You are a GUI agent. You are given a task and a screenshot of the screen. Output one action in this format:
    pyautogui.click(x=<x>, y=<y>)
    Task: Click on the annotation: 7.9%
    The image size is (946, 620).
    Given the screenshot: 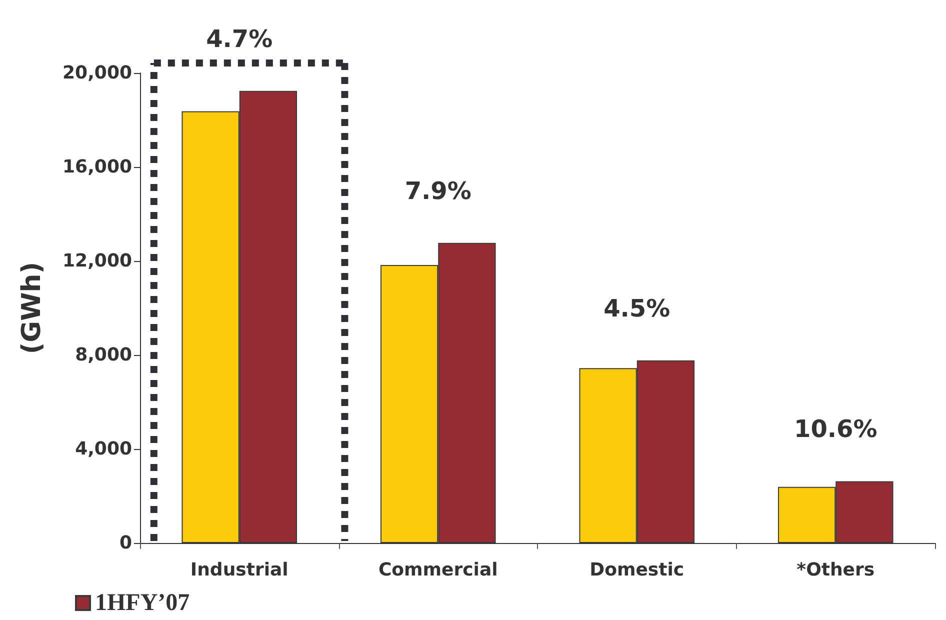 What is the action you would take?
    pyautogui.click(x=438, y=190)
    